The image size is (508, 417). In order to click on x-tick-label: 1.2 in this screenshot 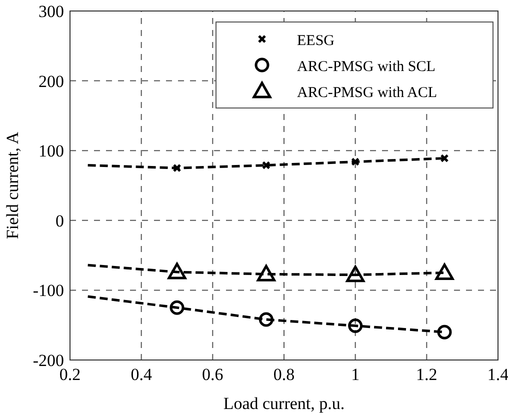, I will do `click(427, 374)`.